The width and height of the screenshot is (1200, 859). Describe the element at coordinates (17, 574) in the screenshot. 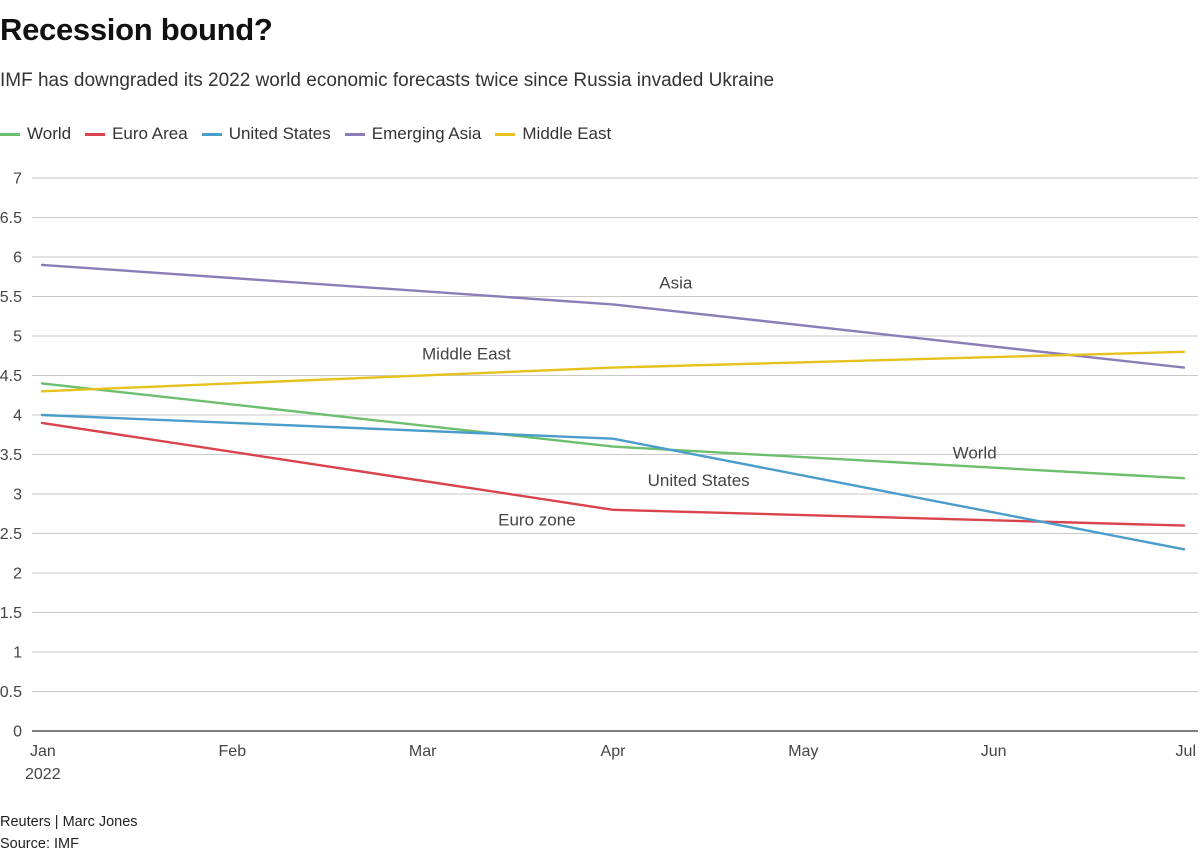

I see `y-tick-label: 2` at that location.